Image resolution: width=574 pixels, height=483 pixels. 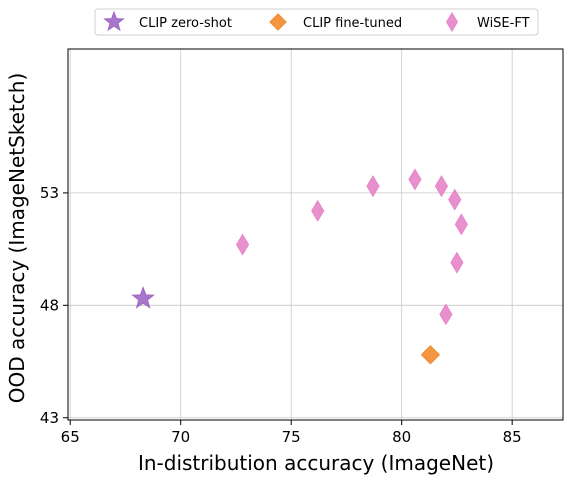 I want to click on legend: CLIP zero-shot CLIP fine-tuned WiSE-FT, so click(x=316, y=22).